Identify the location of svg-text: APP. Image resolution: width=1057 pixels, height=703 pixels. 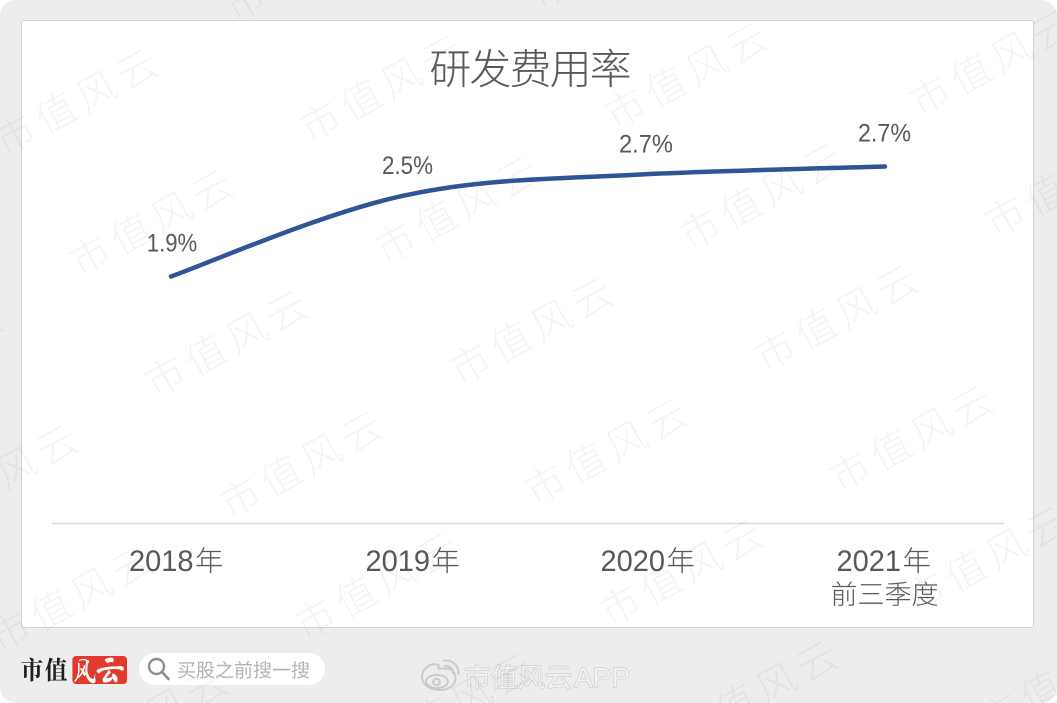
(602, 677).